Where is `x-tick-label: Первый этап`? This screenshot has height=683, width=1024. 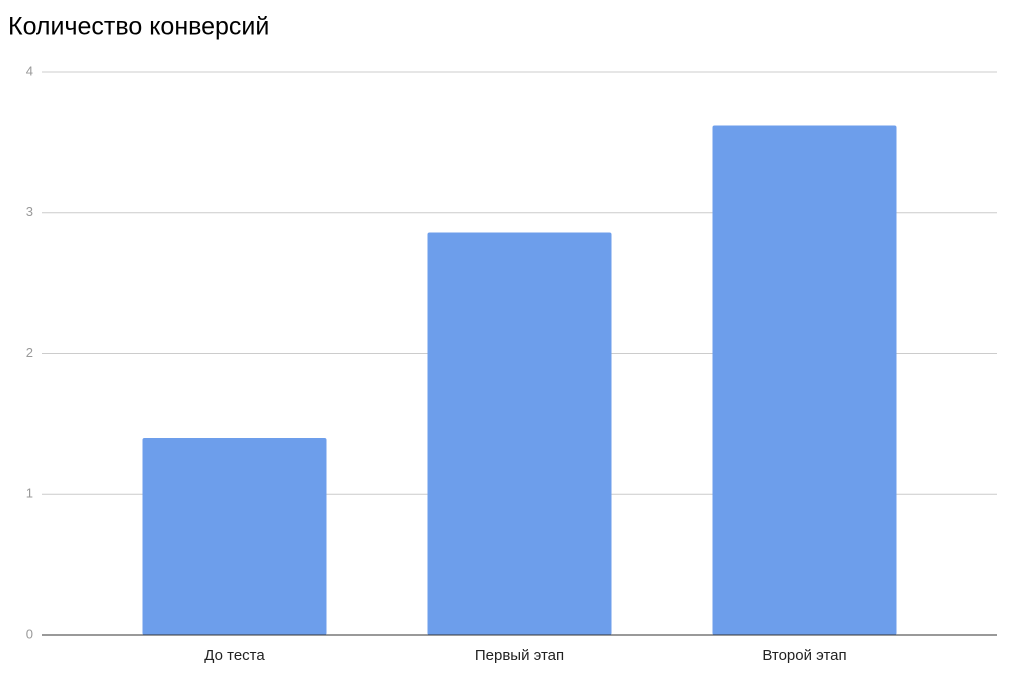
x-tick-label: Первый этап is located at coordinates (519, 655).